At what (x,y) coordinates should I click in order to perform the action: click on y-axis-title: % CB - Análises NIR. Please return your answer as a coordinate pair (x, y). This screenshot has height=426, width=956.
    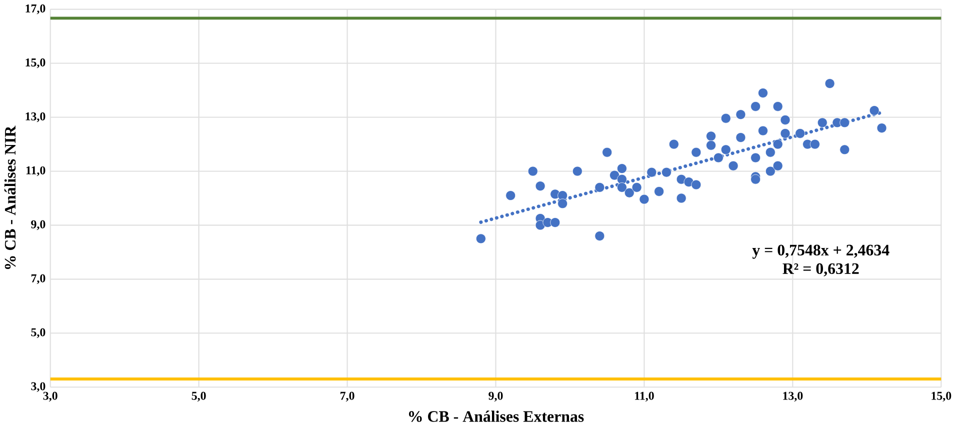
    Looking at the image, I should click on (10, 197).